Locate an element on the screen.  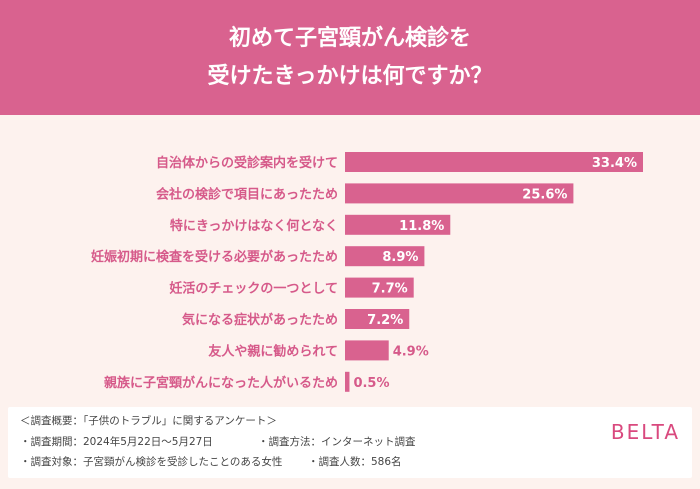
value-label: 4.9% is located at coordinates (411, 351).